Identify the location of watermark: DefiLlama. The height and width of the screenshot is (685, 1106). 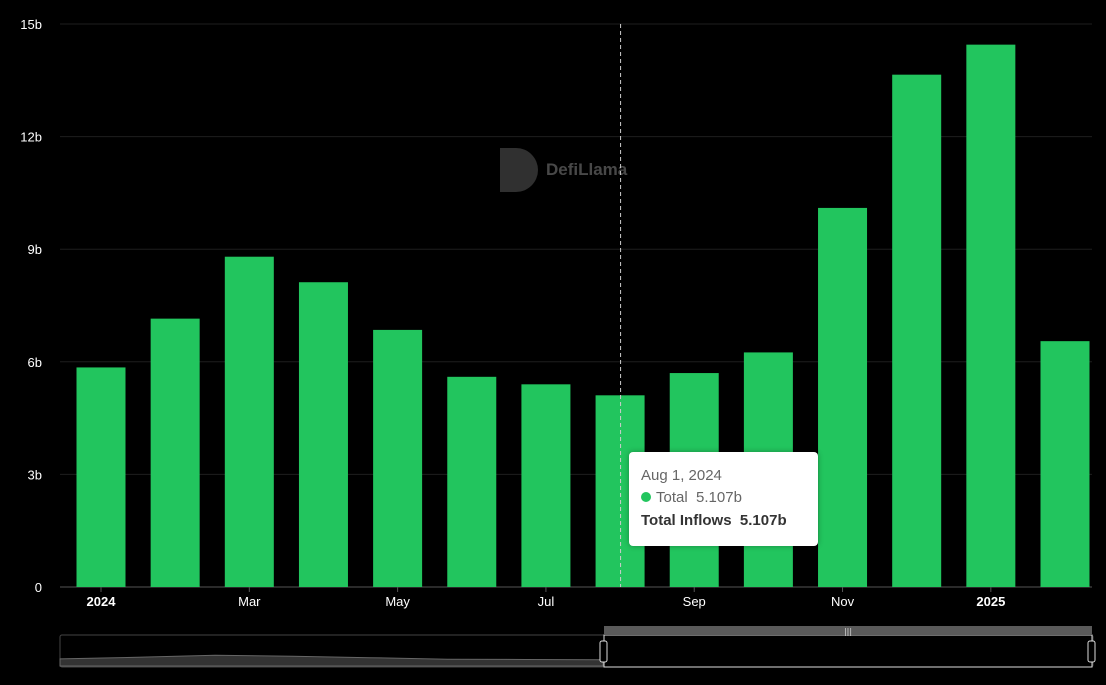
(563, 170).